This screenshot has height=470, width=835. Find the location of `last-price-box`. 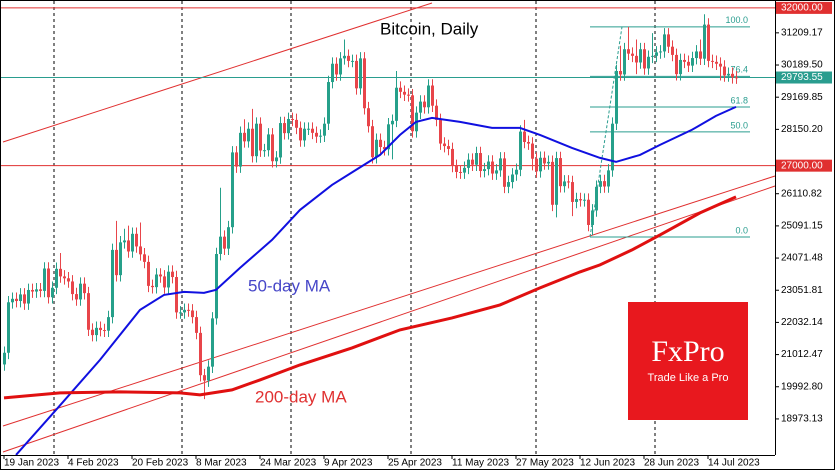

last-price-box is located at coordinates (804, 77).